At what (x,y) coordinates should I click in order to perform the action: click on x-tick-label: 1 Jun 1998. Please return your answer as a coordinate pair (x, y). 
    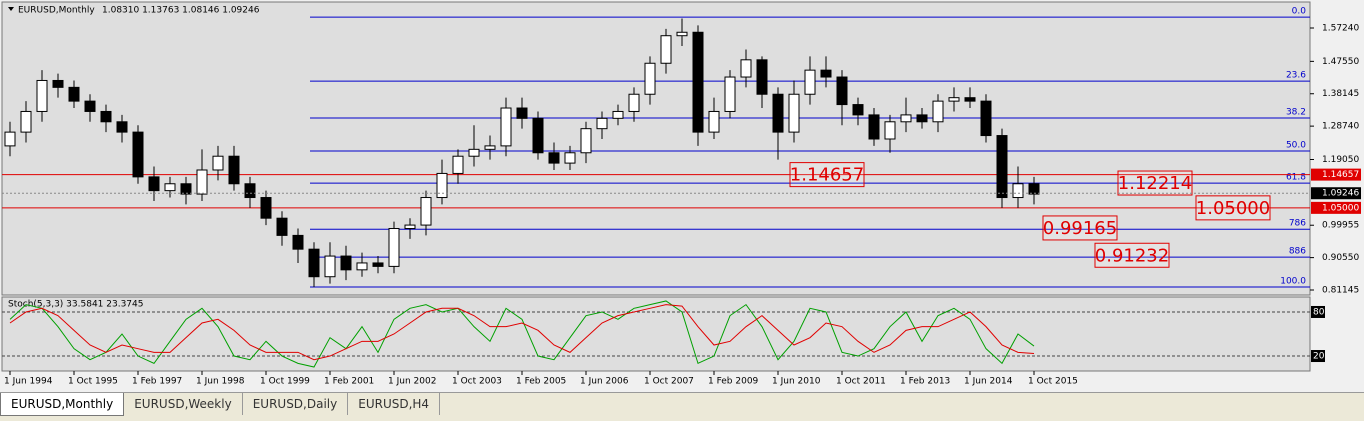
    Looking at the image, I should click on (220, 382).